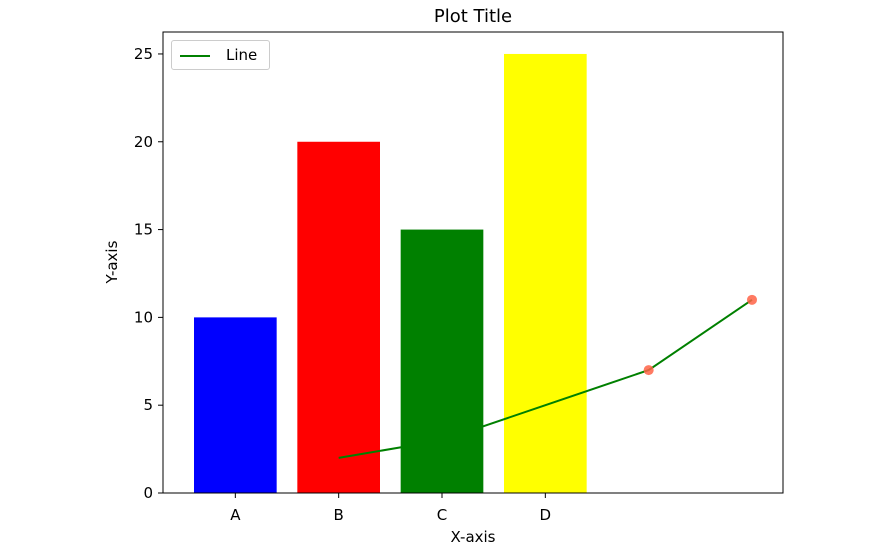 This screenshot has height=556, width=876. What do you see at coordinates (143, 317) in the screenshot?
I see `y-tick-label: 10` at bounding box center [143, 317].